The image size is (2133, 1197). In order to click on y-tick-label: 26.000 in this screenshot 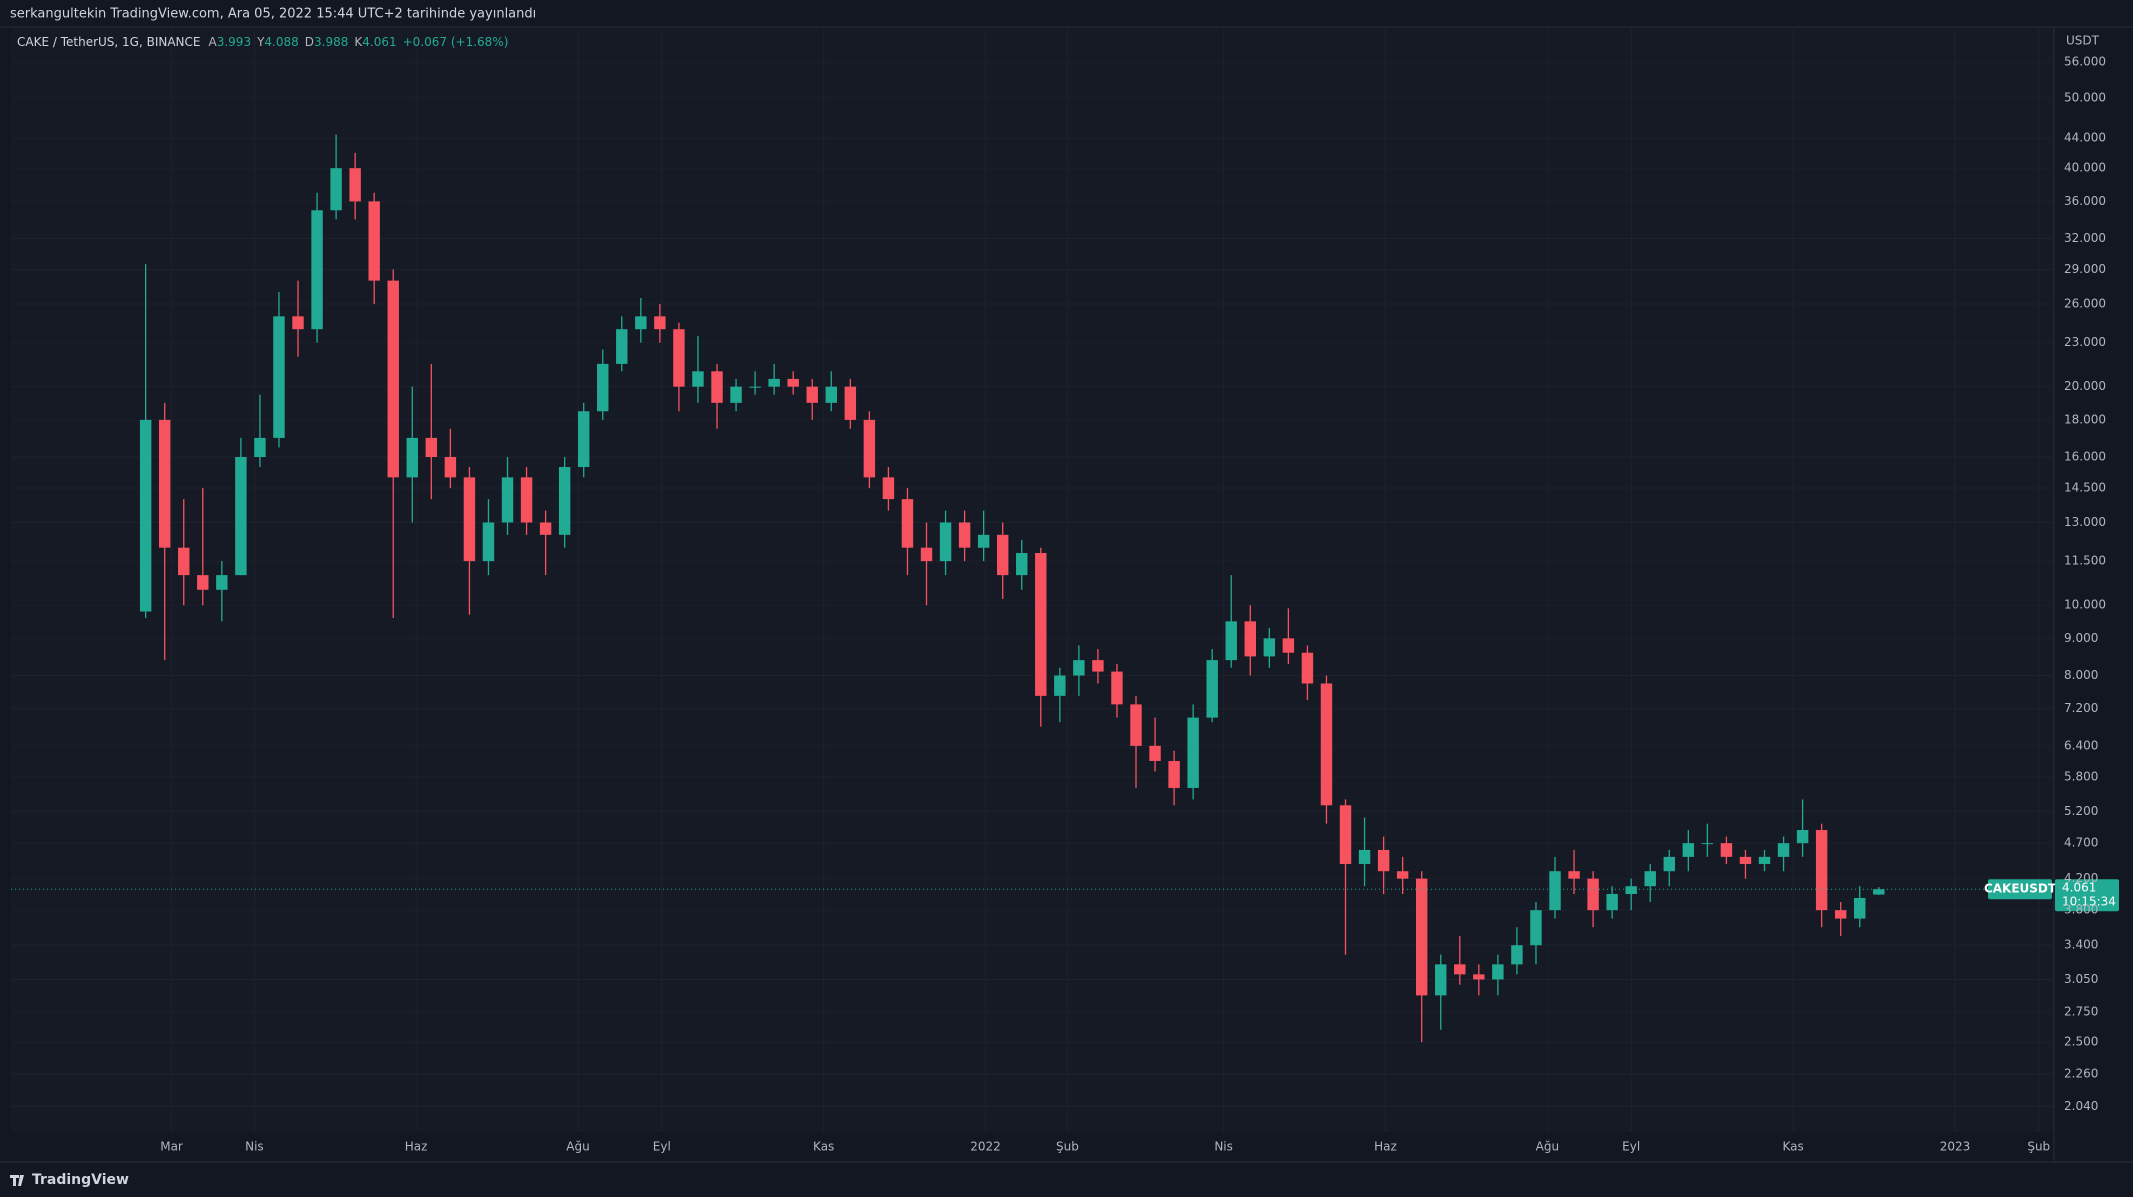, I will do `click(2085, 303)`.